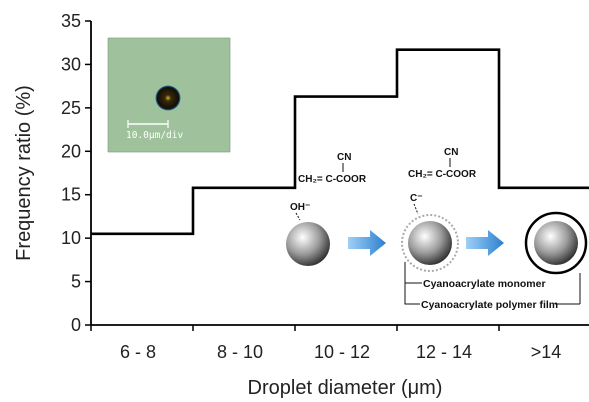 This screenshot has width=589, height=402. Describe the element at coordinates (168, 98) in the screenshot. I see `droplet-image` at that location.